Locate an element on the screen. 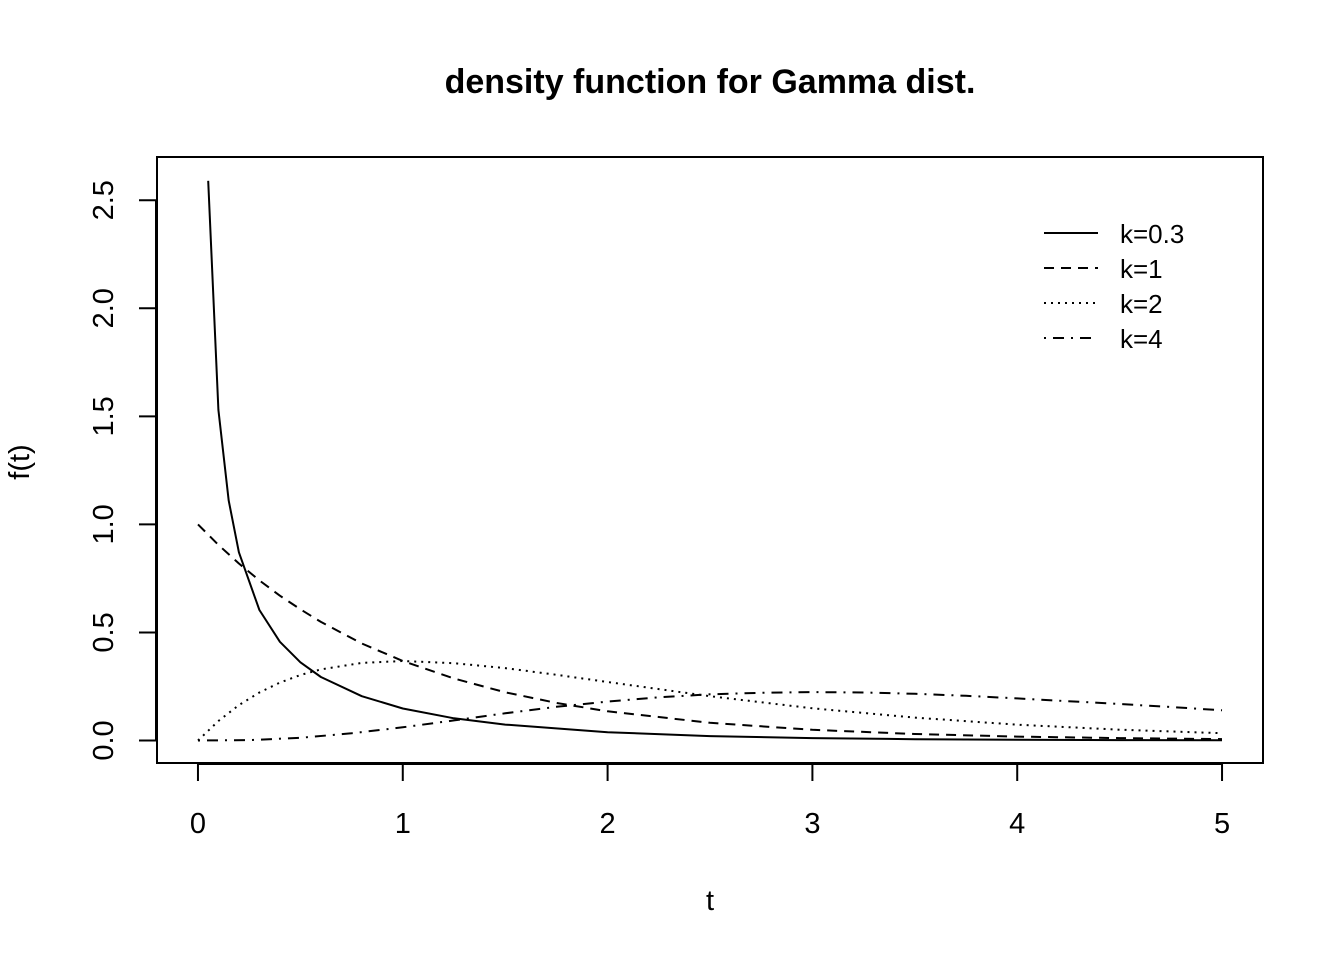  x-tick-label: 5 is located at coordinates (1222, 824).